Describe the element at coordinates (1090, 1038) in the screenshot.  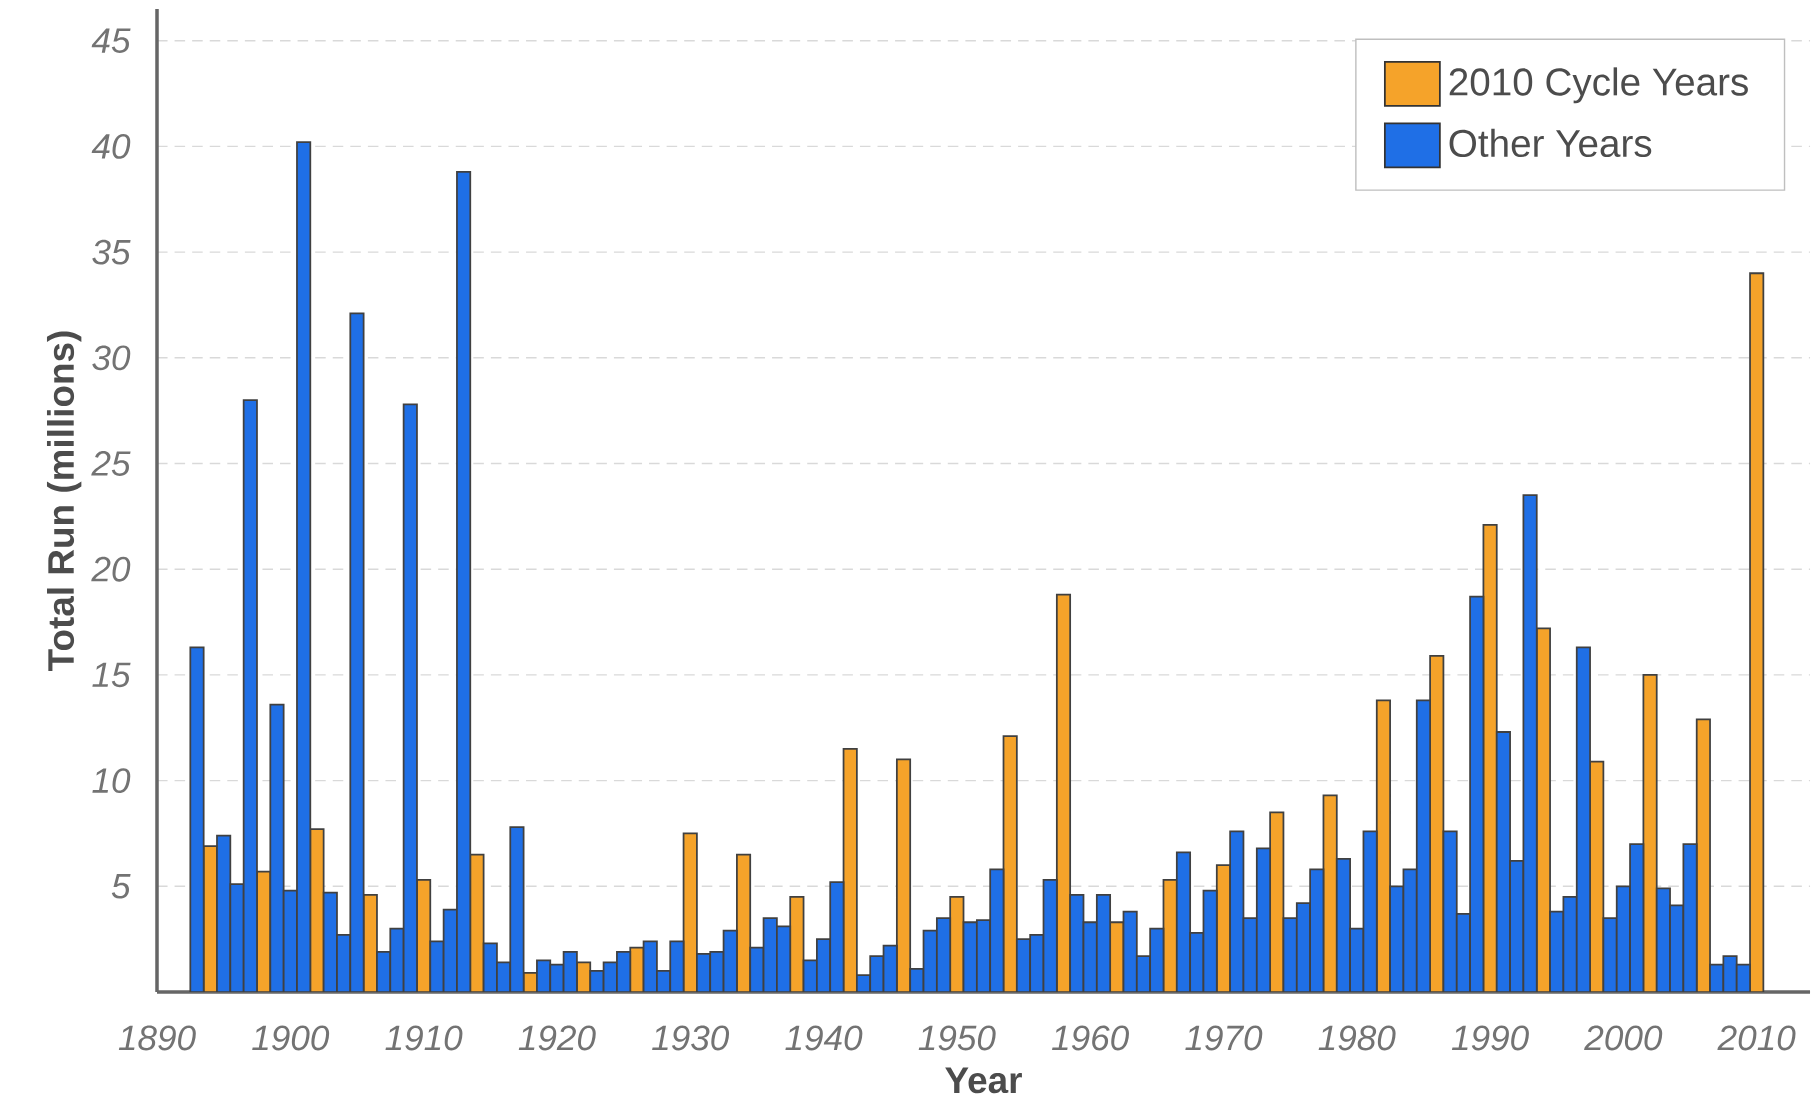
I see `x-tick-label: 1960` at that location.